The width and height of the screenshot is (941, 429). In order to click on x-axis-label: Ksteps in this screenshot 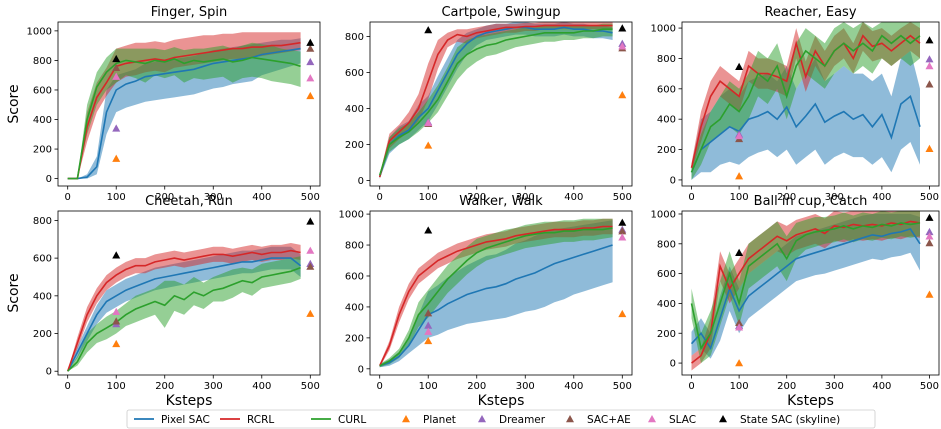, I will do `click(810, 401)`.